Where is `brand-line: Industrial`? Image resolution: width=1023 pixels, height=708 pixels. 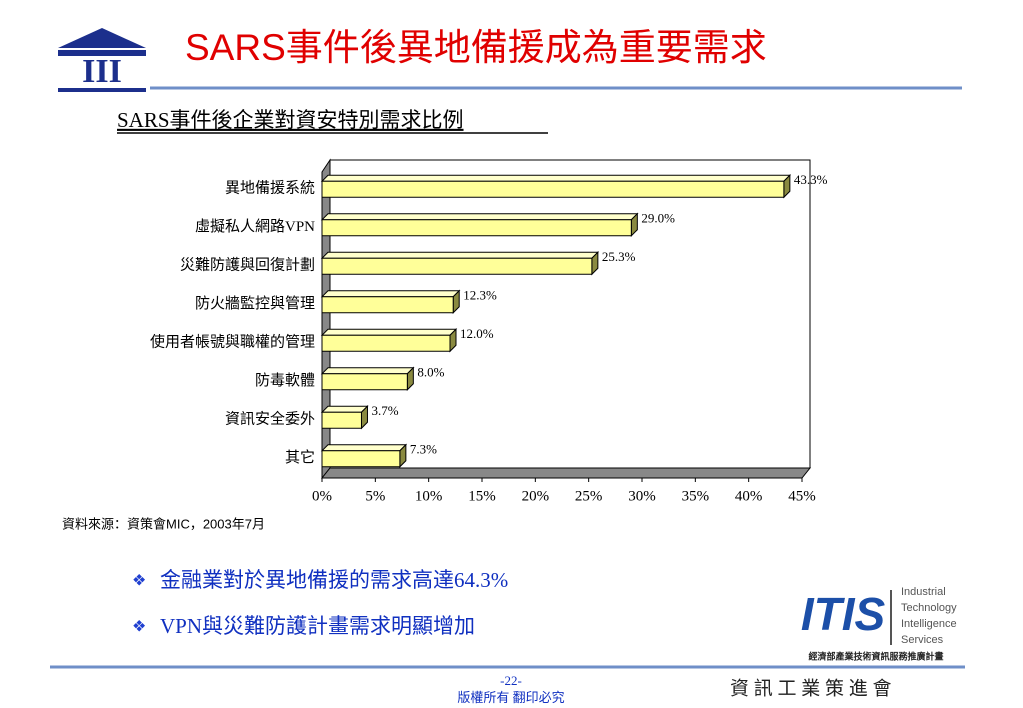 brand-line: Industrial is located at coordinates (923, 592).